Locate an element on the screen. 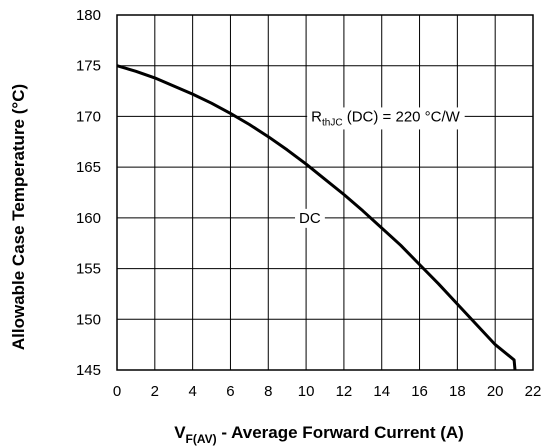 Image resolution: width=543 pixels, height=447 pixels. x-tick-label: 18 is located at coordinates (457, 391).